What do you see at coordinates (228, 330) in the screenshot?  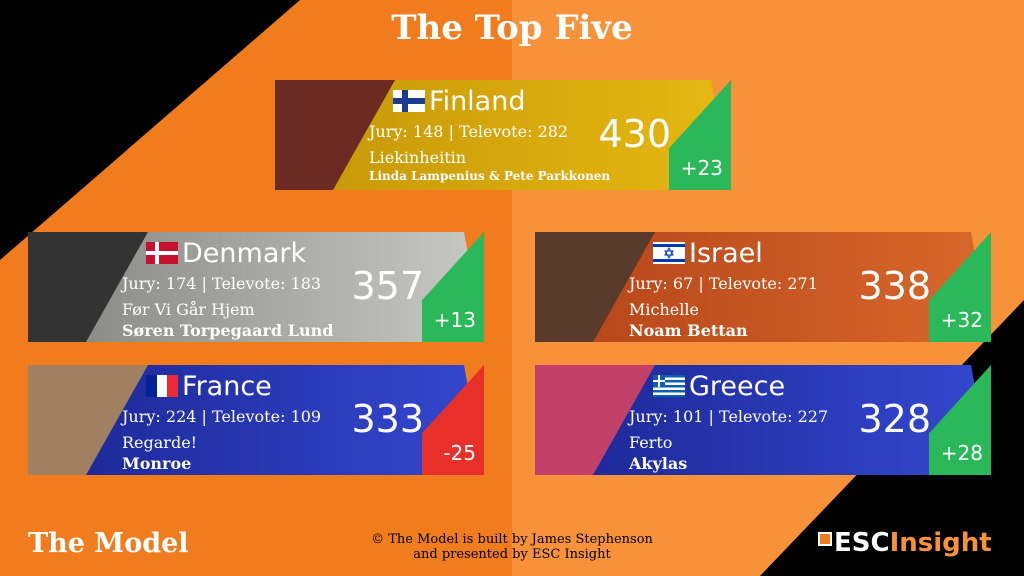 I see `artist: Søren Torpegaard Lund` at bounding box center [228, 330].